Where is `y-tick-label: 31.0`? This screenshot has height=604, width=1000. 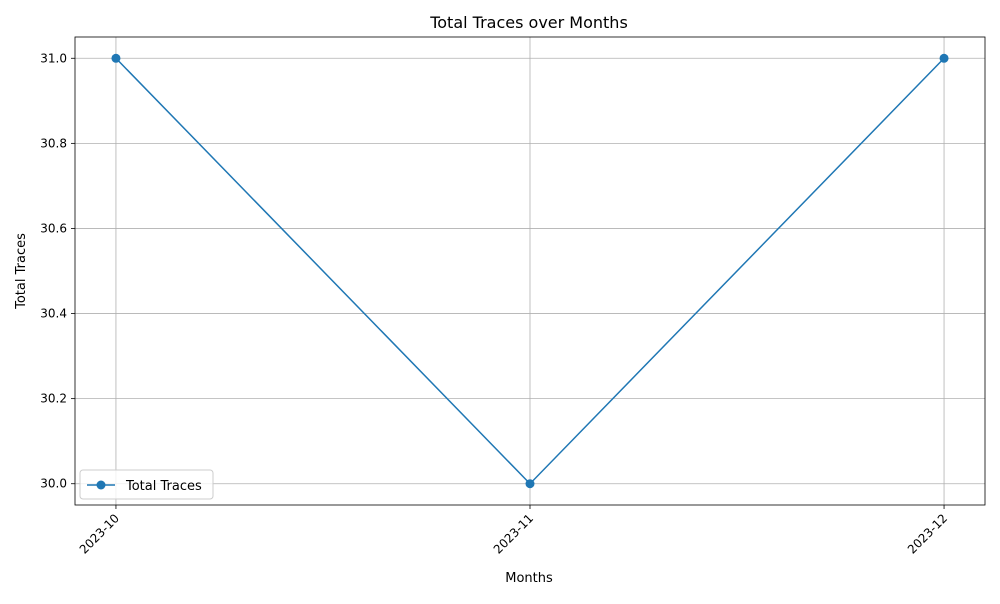
y-tick-label: 31.0 is located at coordinates (53, 58).